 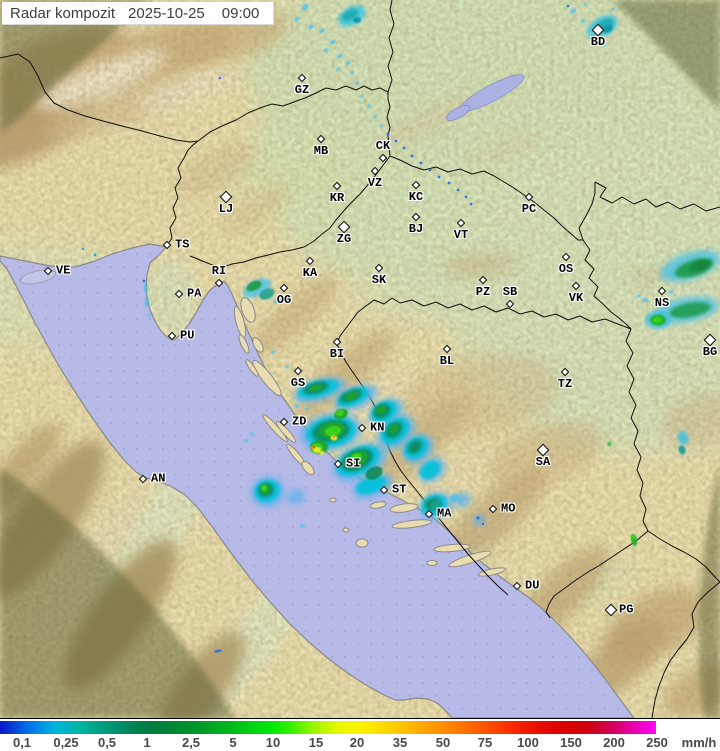 What do you see at coordinates (528, 742) in the screenshot?
I see `legend-tick: 100` at bounding box center [528, 742].